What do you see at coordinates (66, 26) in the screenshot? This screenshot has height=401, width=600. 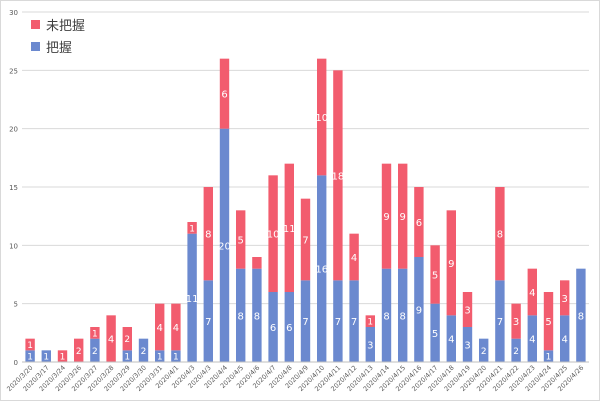 I see `legend-label-unknown: 未把握` at bounding box center [66, 26].